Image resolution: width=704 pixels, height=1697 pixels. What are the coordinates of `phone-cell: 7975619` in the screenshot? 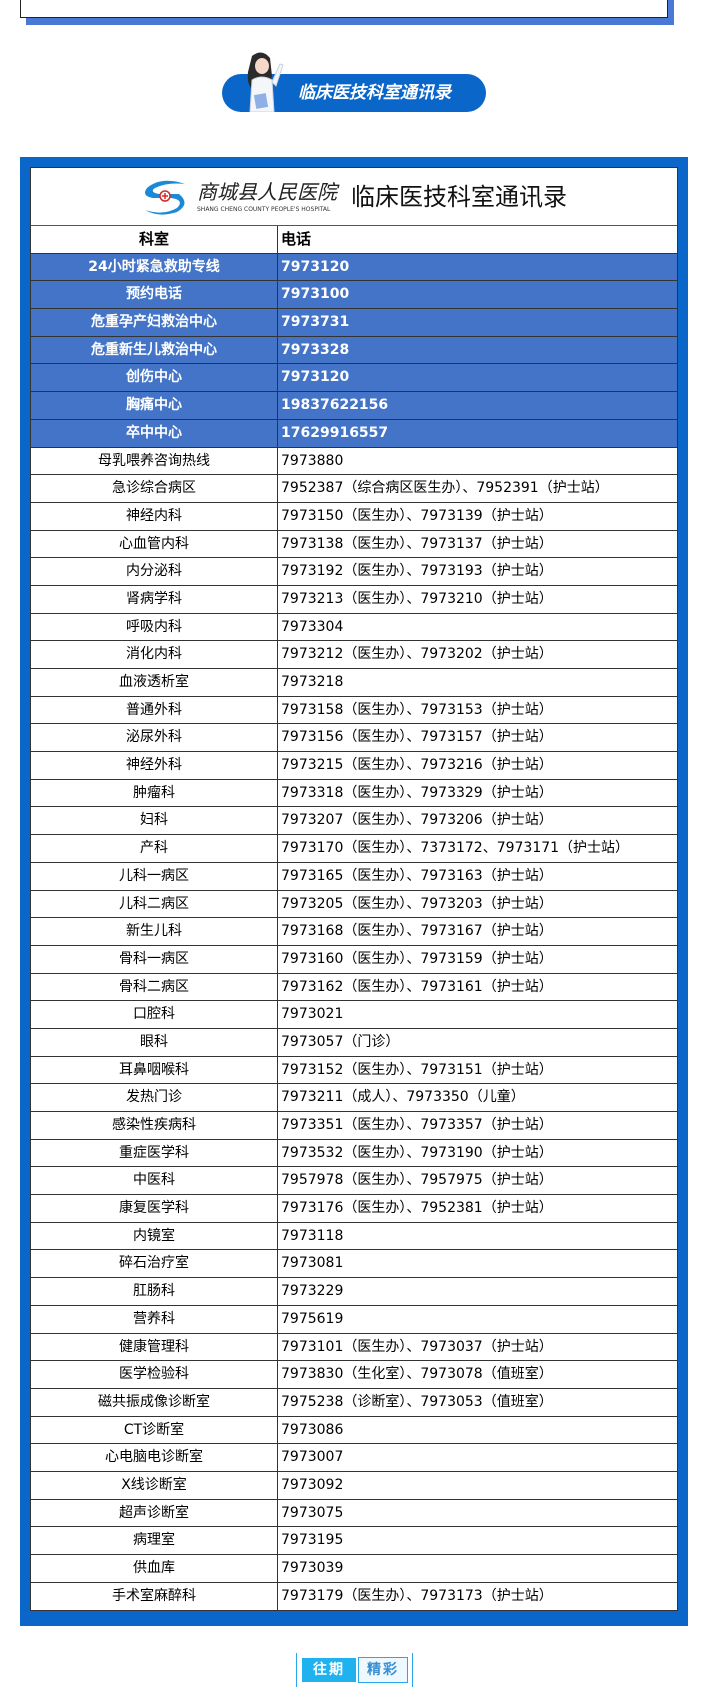 It's located at (312, 1318).